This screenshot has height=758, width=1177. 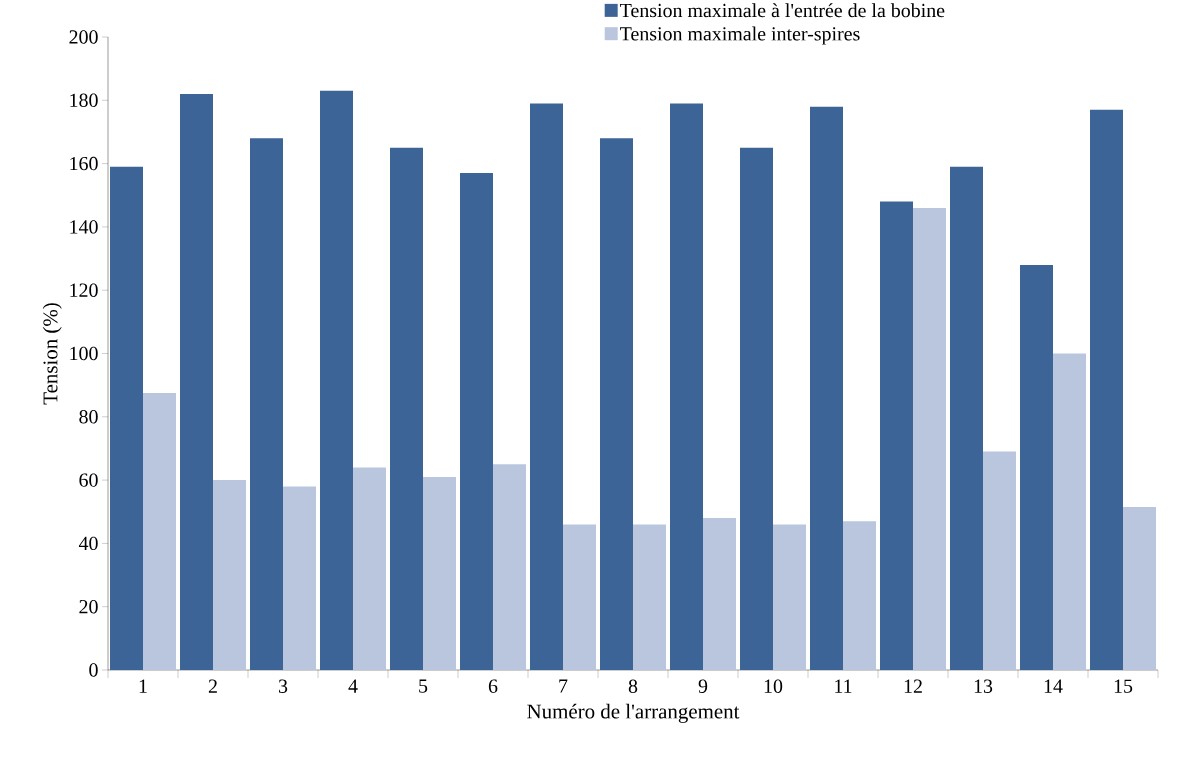 What do you see at coordinates (1053, 686) in the screenshot?
I see `x-tick-label: 14` at bounding box center [1053, 686].